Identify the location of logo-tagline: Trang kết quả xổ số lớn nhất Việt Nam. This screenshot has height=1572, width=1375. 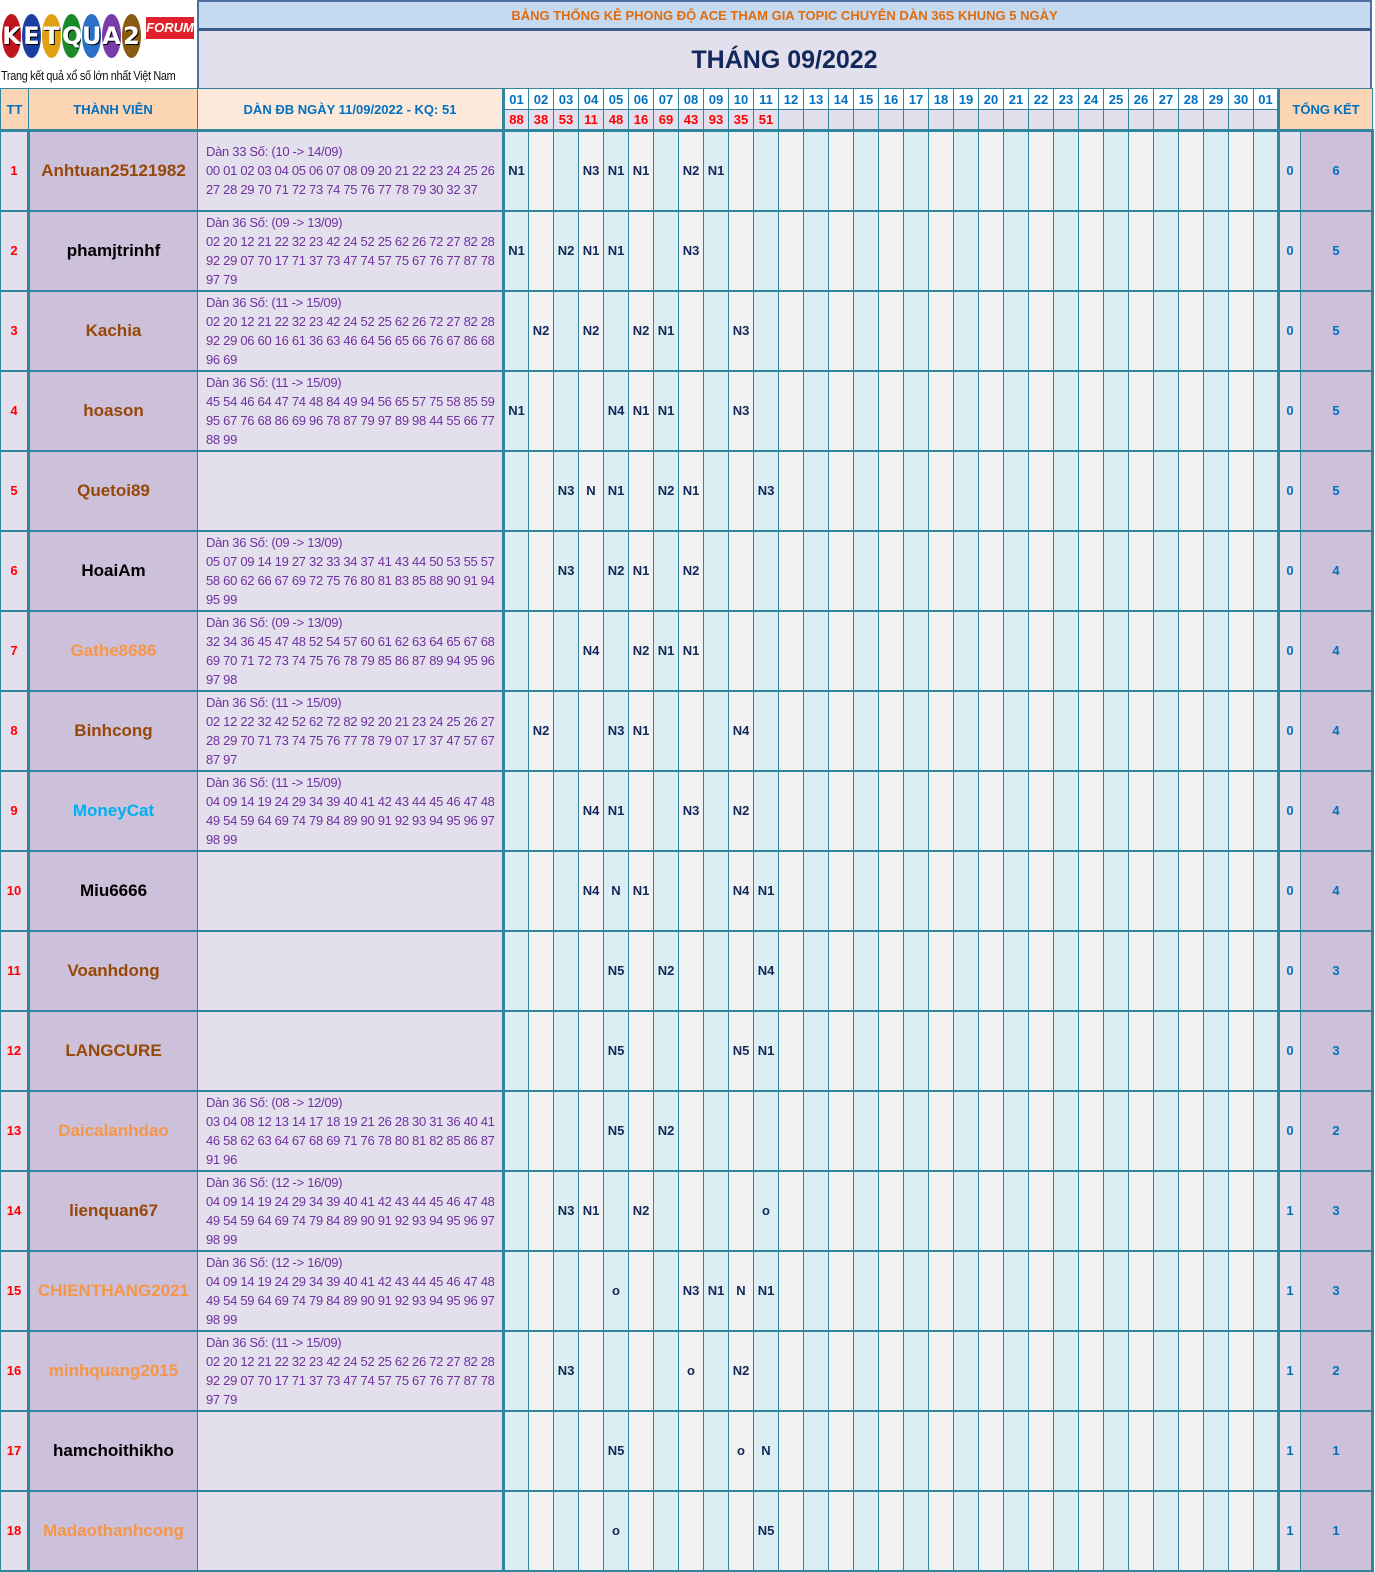
(88, 75).